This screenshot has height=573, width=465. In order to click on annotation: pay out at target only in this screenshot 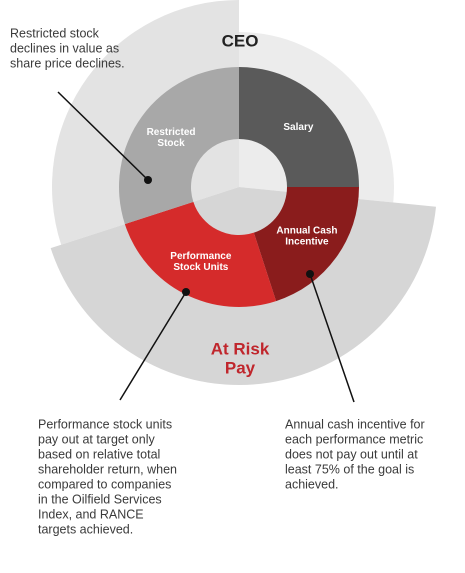, I will do `click(96, 439)`.